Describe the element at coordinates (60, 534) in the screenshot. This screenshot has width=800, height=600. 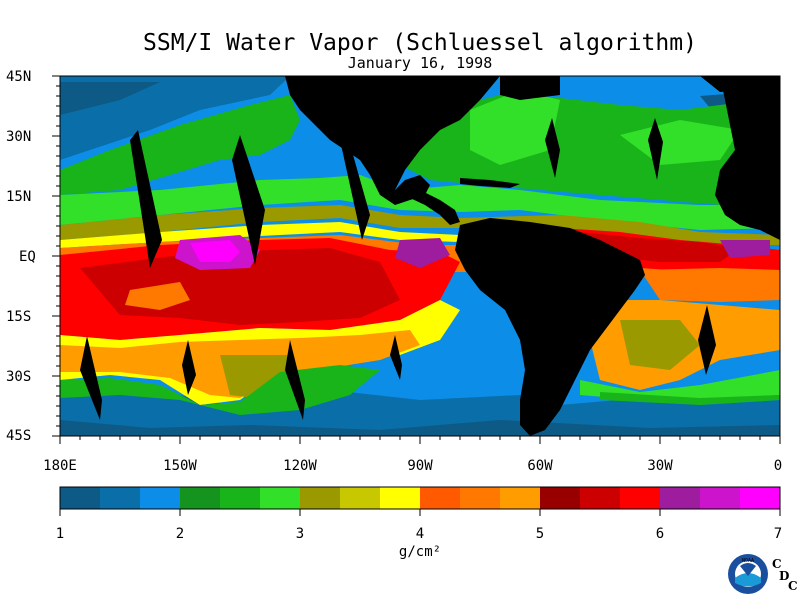
I see `colorbar-tick-label: 1` at that location.